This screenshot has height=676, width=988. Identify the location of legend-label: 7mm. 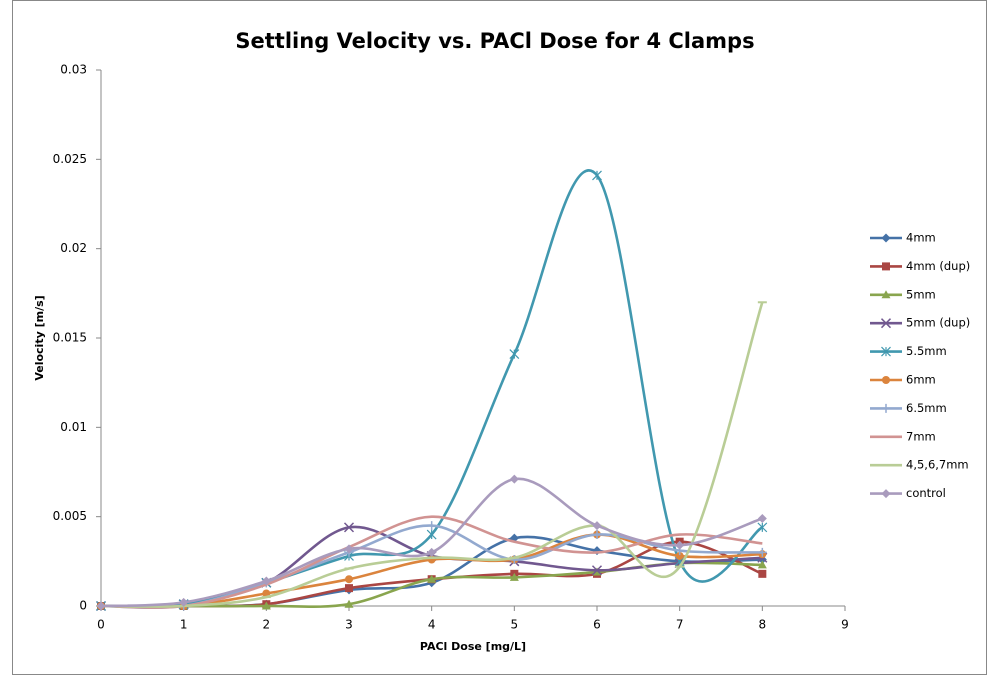
(921, 436).